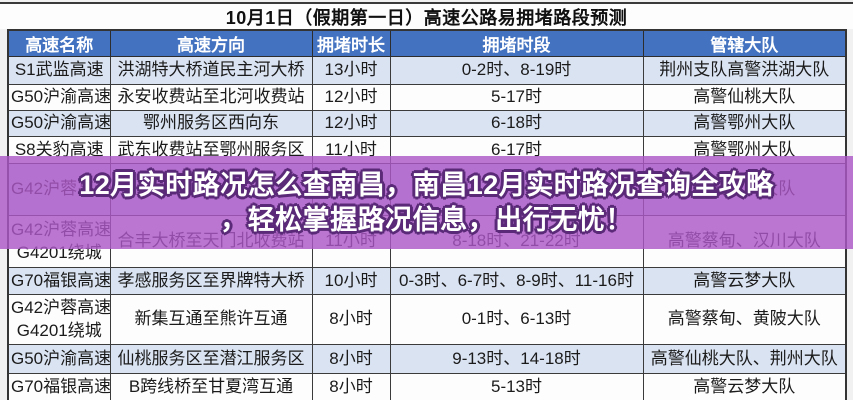  Describe the element at coordinates (211, 43) in the screenshot. I see `header-highway-direction: 高速方向` at that location.